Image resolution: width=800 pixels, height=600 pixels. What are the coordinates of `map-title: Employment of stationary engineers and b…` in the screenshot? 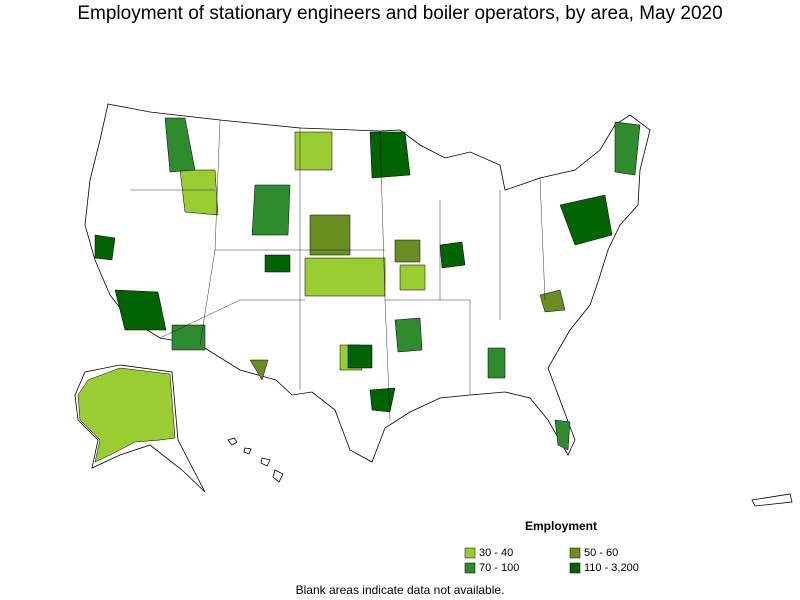 It's located at (399, 13).